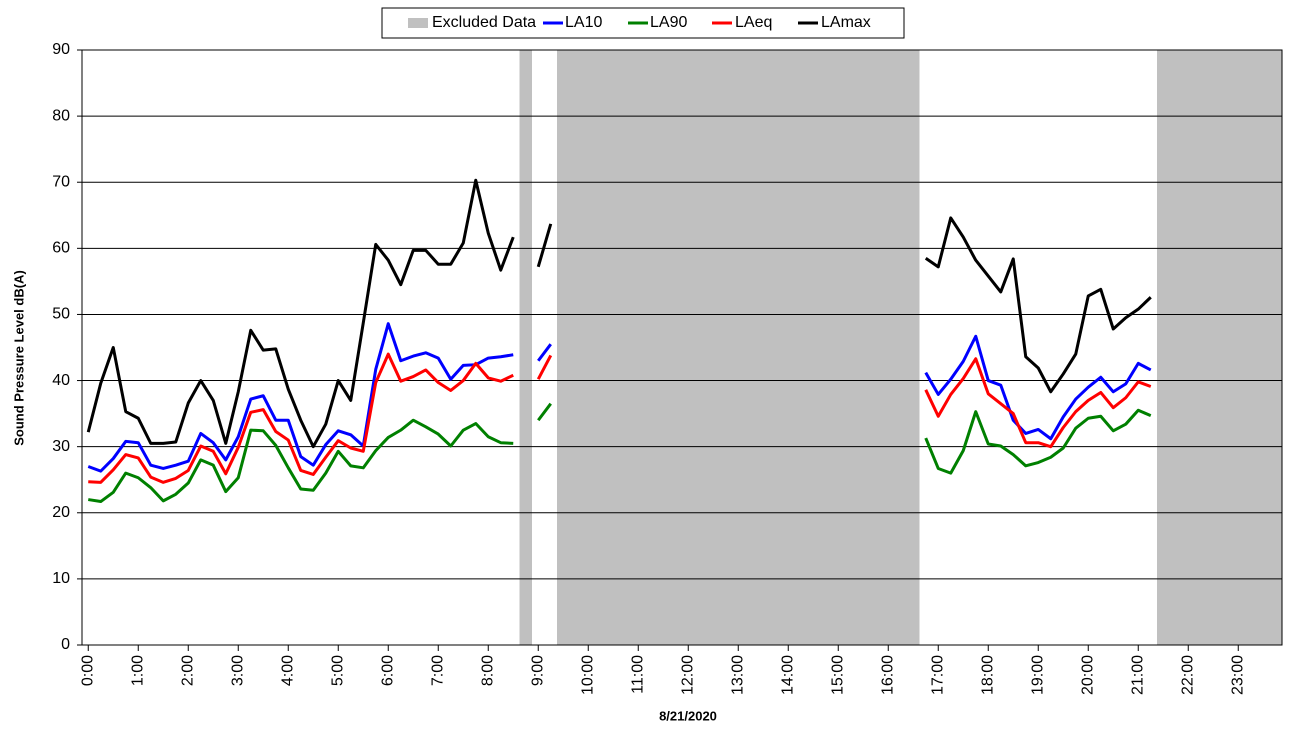 This screenshot has height=731, width=1292. Describe the element at coordinates (937, 675) in the screenshot. I see `x-tick-label: 17:00` at that location.